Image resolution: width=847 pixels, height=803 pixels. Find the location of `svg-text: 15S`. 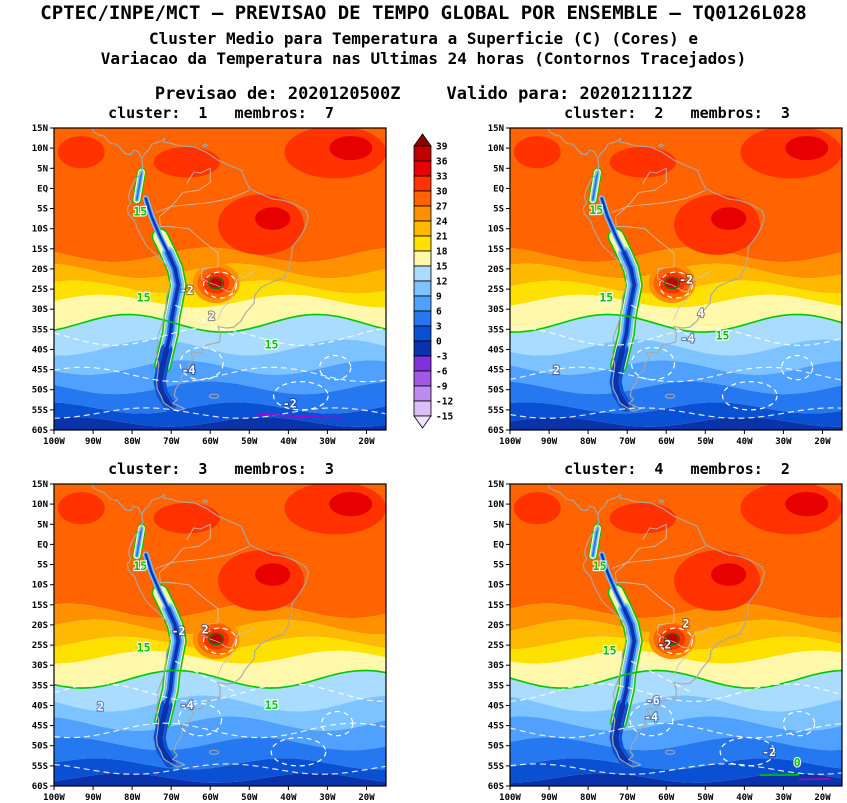

svg-text: 15S is located at coordinates (40, 250).